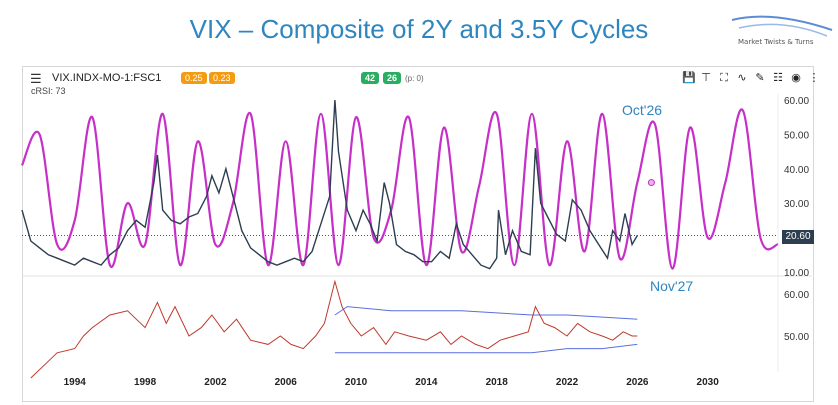 The height and width of the screenshot is (405, 838). Describe the element at coordinates (145, 382) in the screenshot. I see `x-tick-label: 1998` at that location.